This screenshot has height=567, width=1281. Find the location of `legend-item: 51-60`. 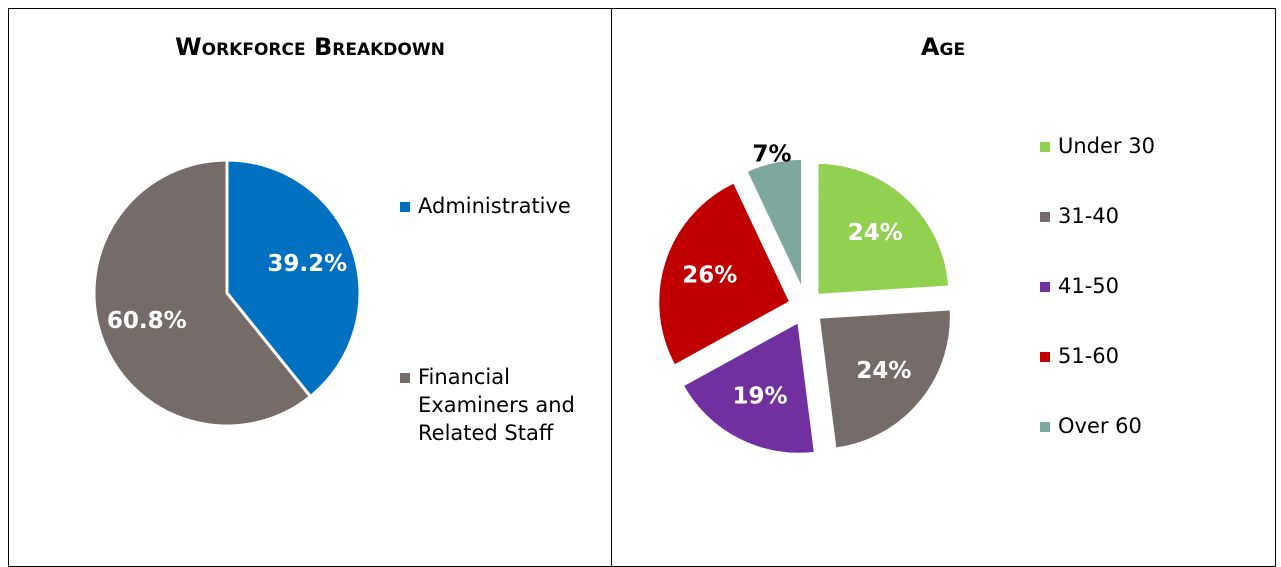

legend-item: 51-60 is located at coordinates (1089, 356).